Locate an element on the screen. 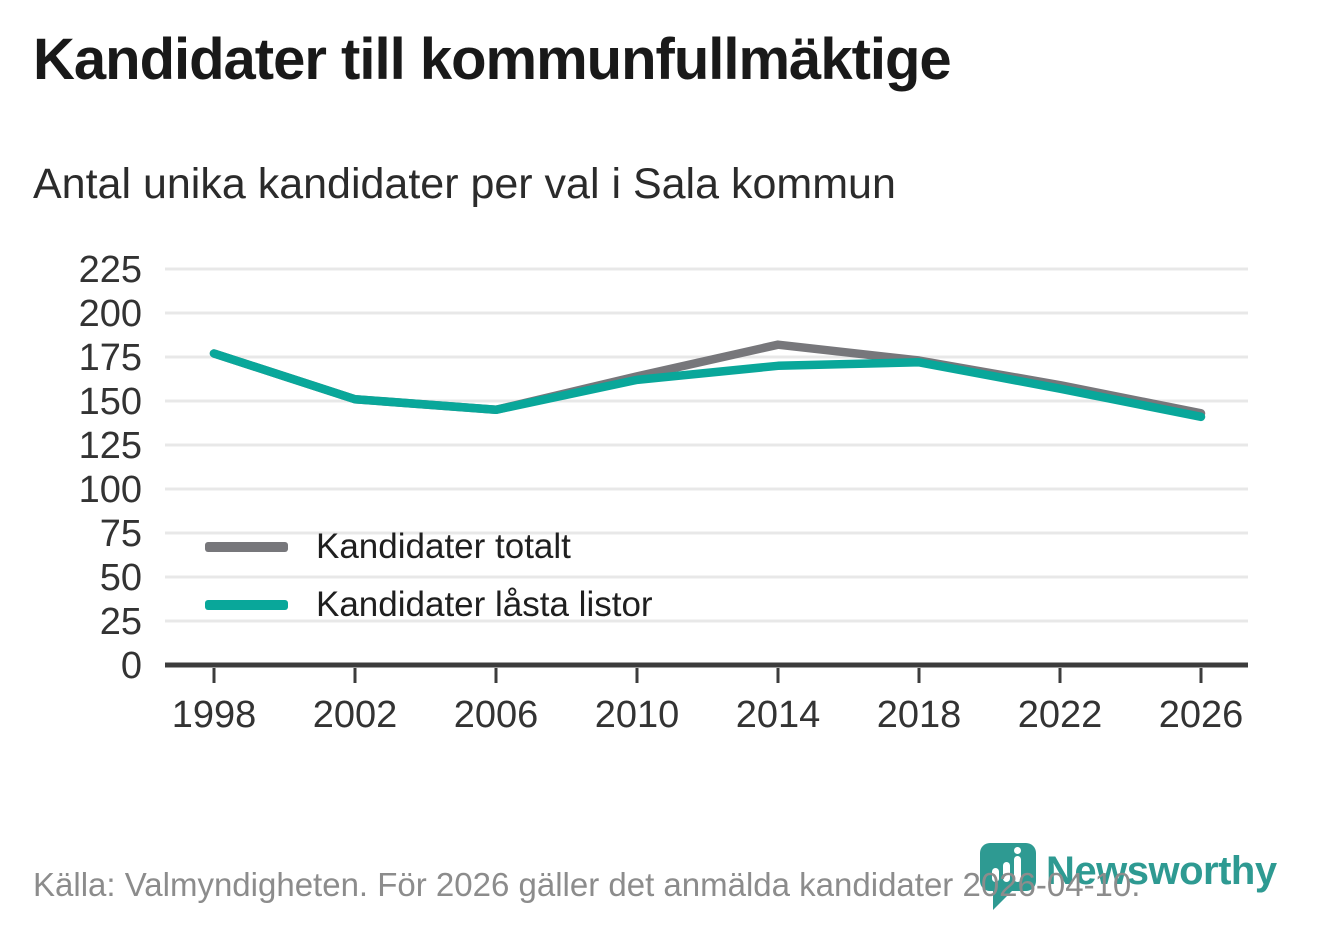 The height and width of the screenshot is (939, 1322). legend-item-kandidater-totalt: Kandidater totalt is located at coordinates (429, 547).